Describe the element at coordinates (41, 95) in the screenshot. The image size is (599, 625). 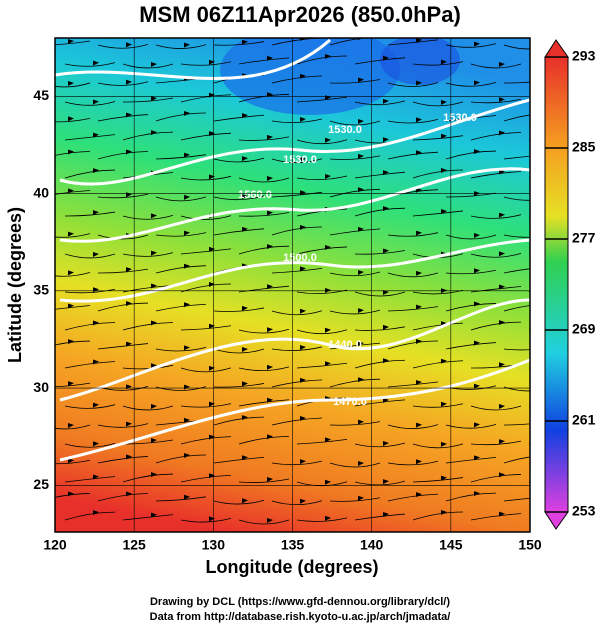
I see `y-tick-label: 45` at that location.